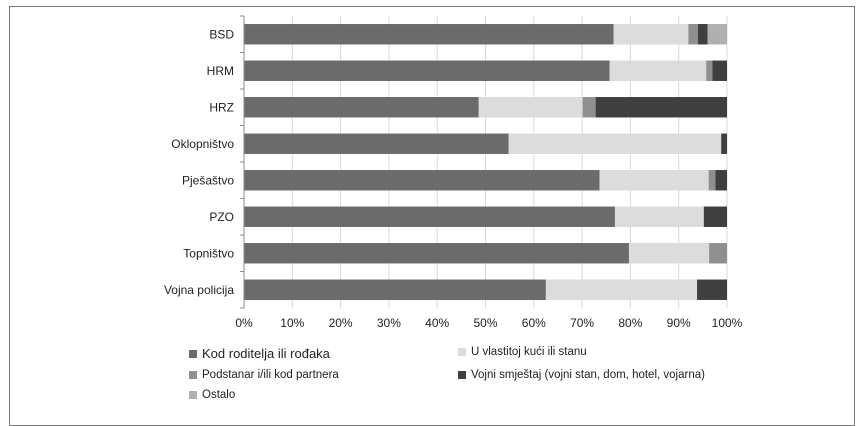  What do you see at coordinates (485, 323) in the screenshot?
I see `x-tick-label: 50%` at bounding box center [485, 323].